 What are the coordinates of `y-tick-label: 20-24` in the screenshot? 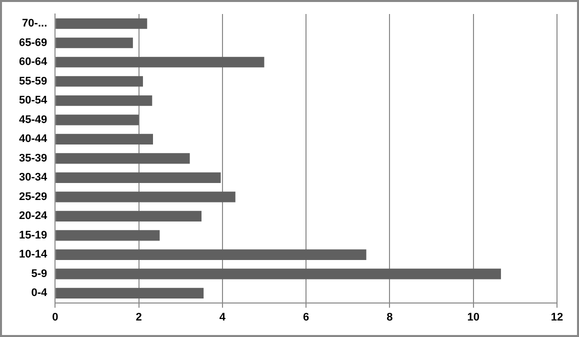 It's located at (33, 216).